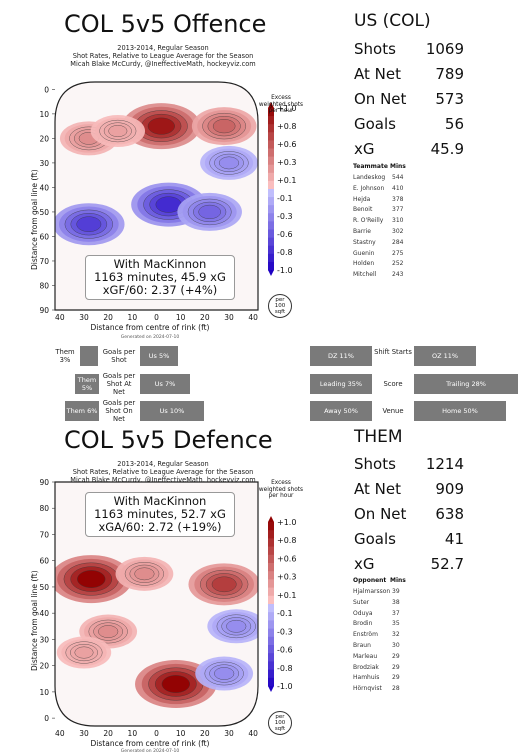  Describe the element at coordinates (365, 635) in the screenshot. I see `player-name: Enström` at that location.